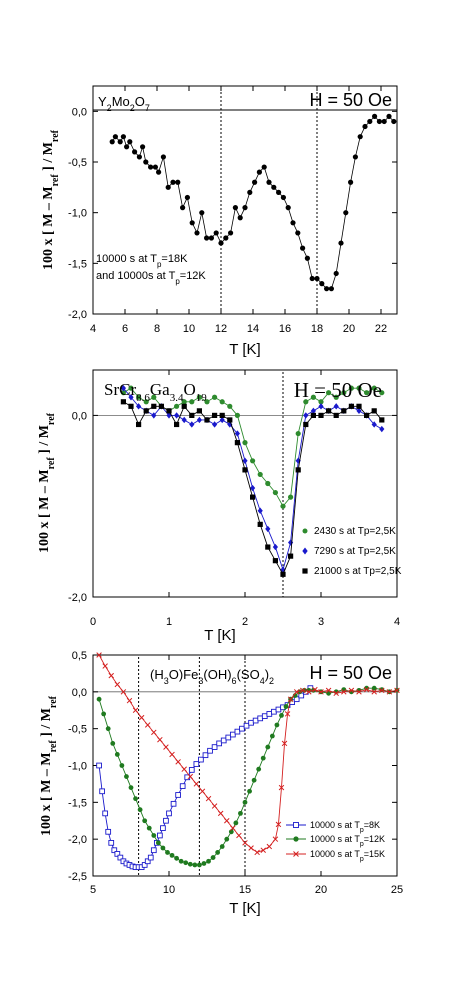  What do you see at coordinates (77, 840) in the screenshot?
I see `y-tick-label: -2,0` at bounding box center [77, 840].